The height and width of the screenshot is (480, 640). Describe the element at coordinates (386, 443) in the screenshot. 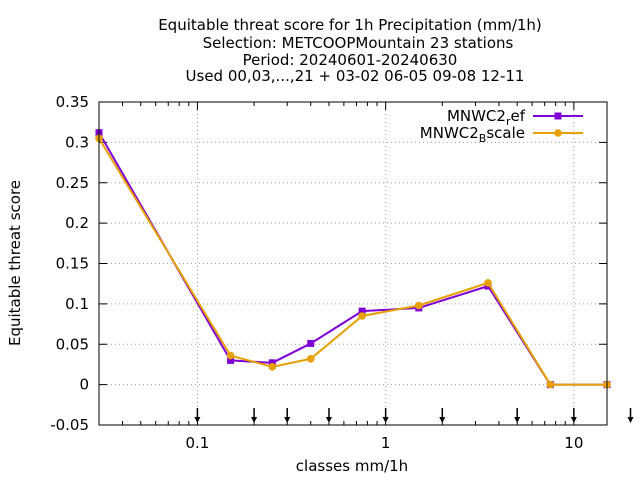

I see `x-tick-label: 1` at that location.